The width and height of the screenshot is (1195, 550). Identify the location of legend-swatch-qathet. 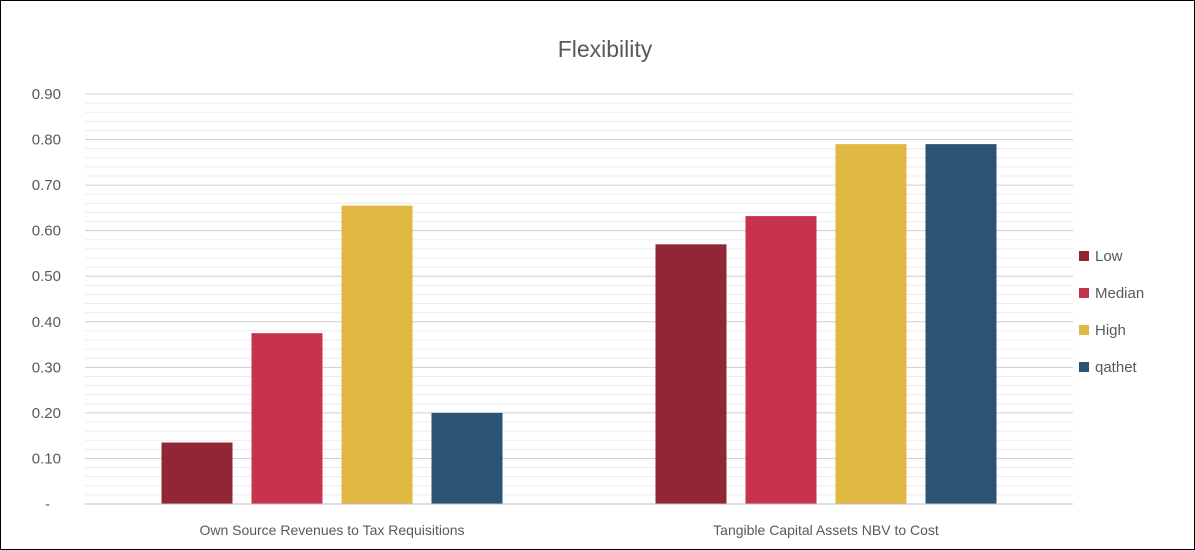
(1084, 367).